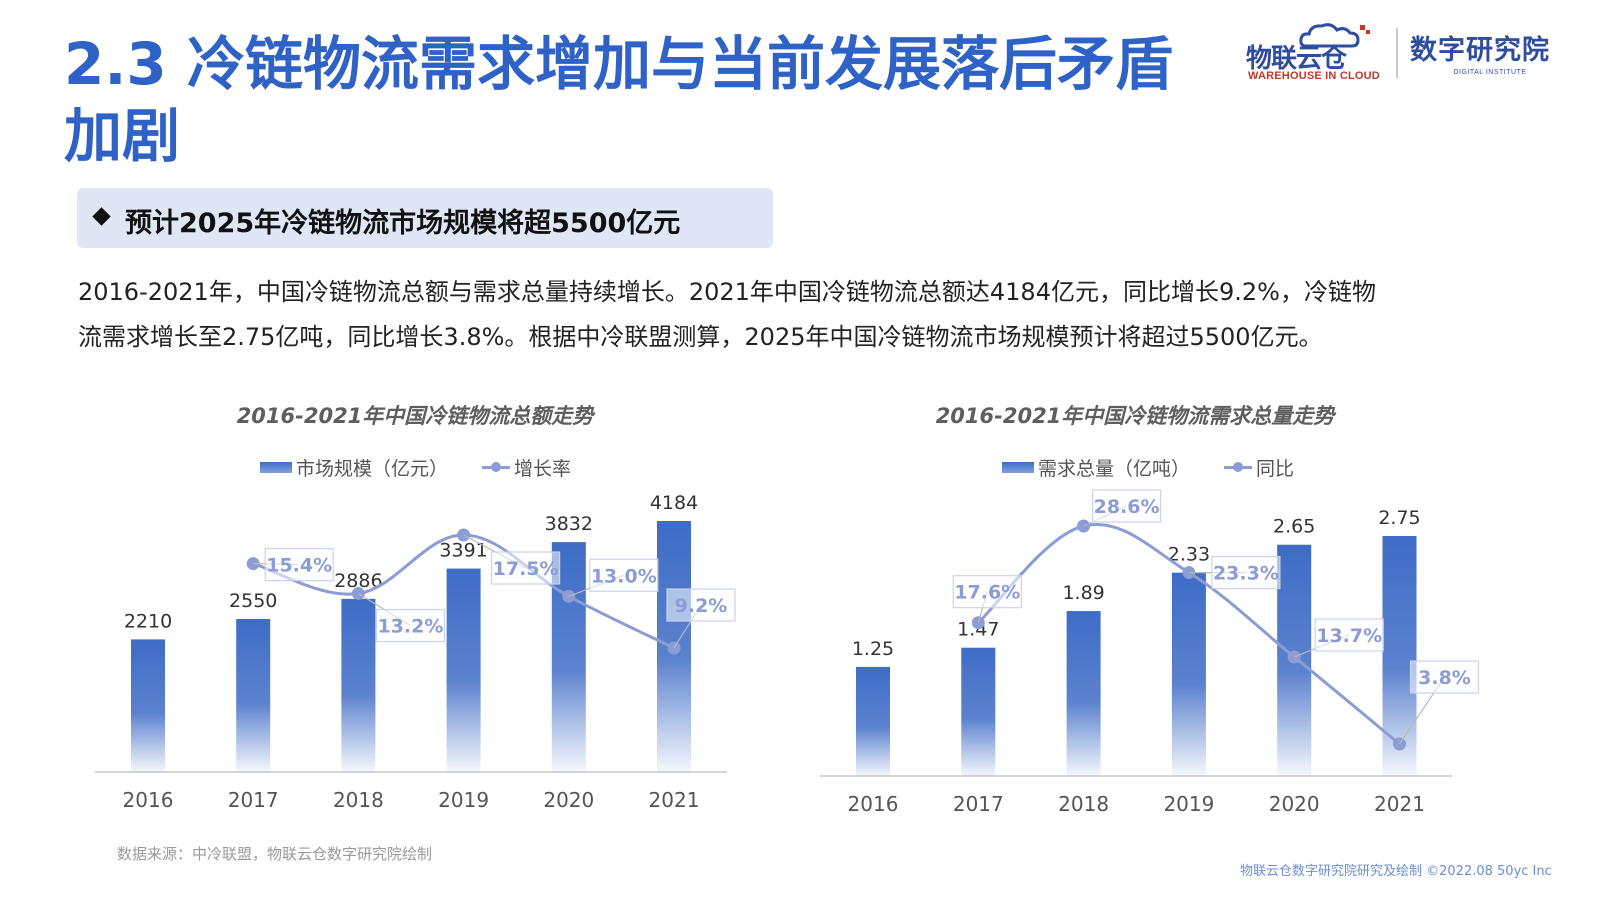  I want to click on footer-copyright: 物联云仓数字研究院研究及绘制 ©2022.08 50yc Inc, so click(1396, 871).